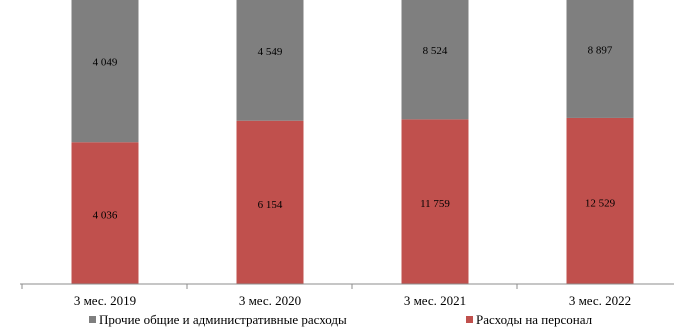  I want to click on data-label-personnel-2: 6 154, so click(270, 205).